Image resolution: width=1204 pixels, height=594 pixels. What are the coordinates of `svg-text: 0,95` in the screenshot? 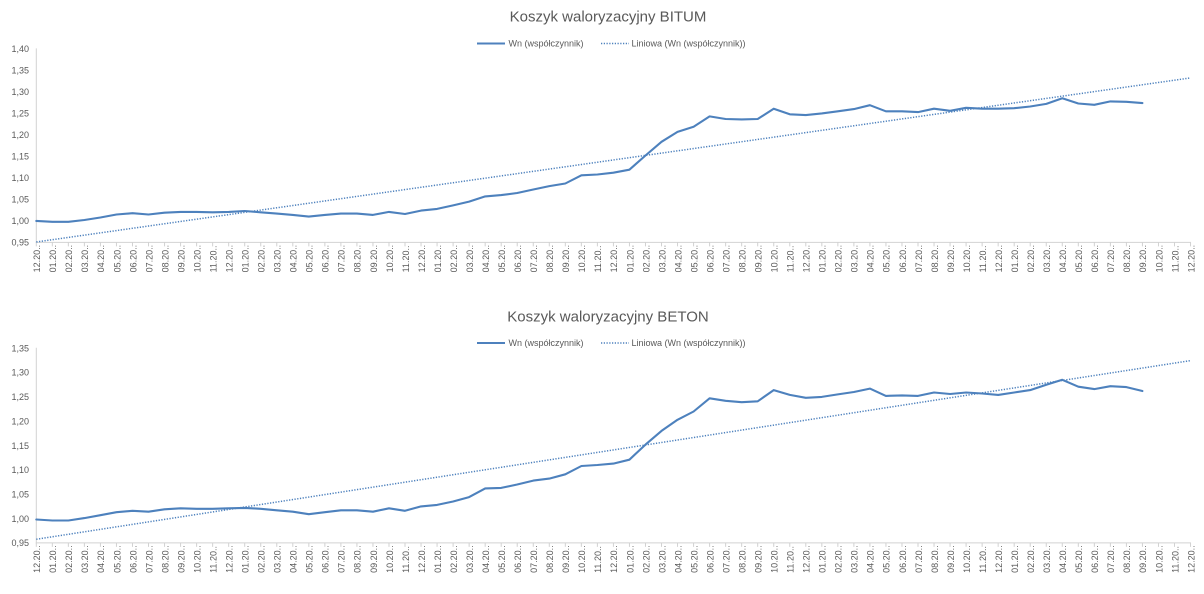 It's located at (20, 243).